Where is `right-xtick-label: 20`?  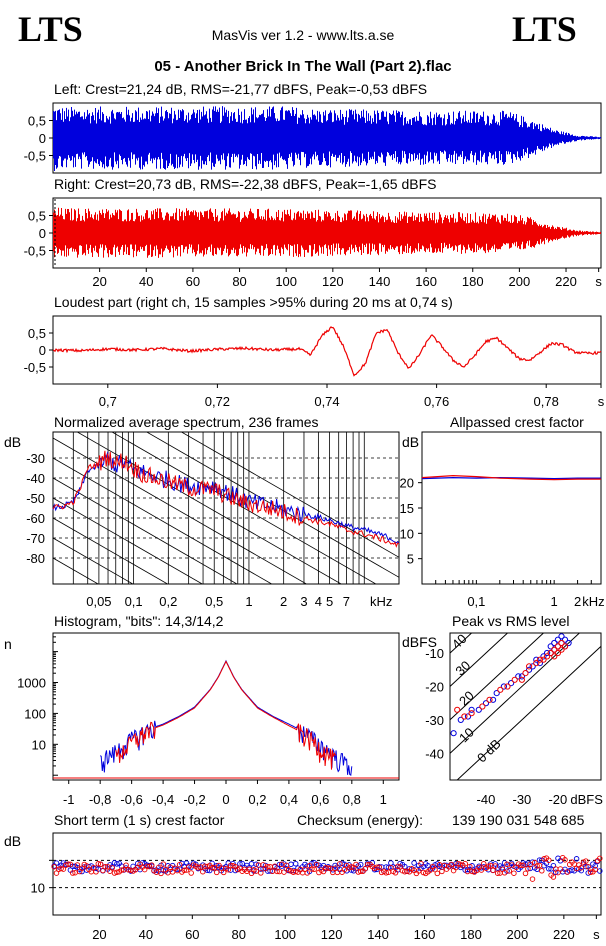
right-xtick-label: 20 is located at coordinates (99, 281).